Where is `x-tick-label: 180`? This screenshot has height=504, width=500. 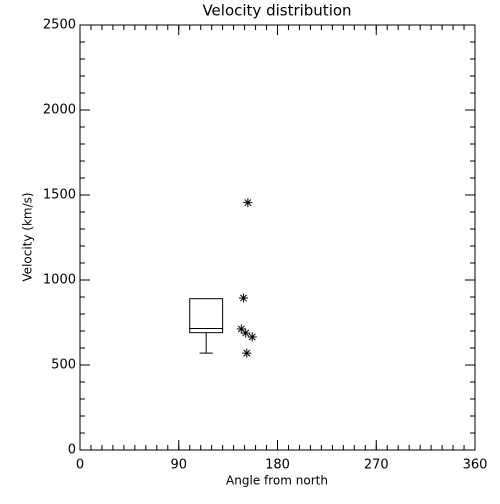 x-tick-label: 180 is located at coordinates (277, 465).